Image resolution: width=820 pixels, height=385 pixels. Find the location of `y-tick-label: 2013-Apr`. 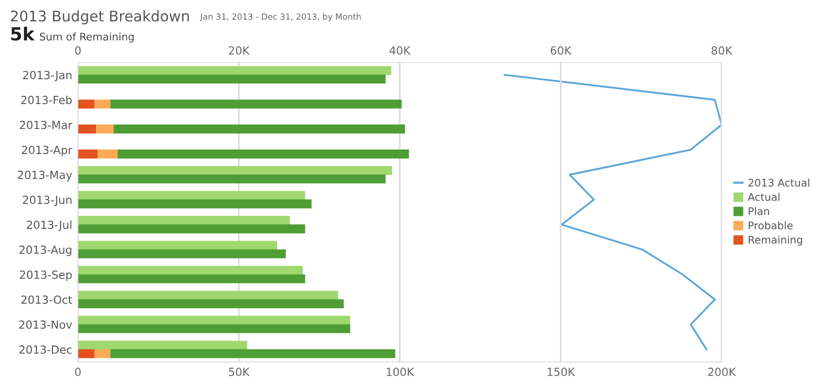

y-tick-label: 2013-Apr is located at coordinates (47, 151).